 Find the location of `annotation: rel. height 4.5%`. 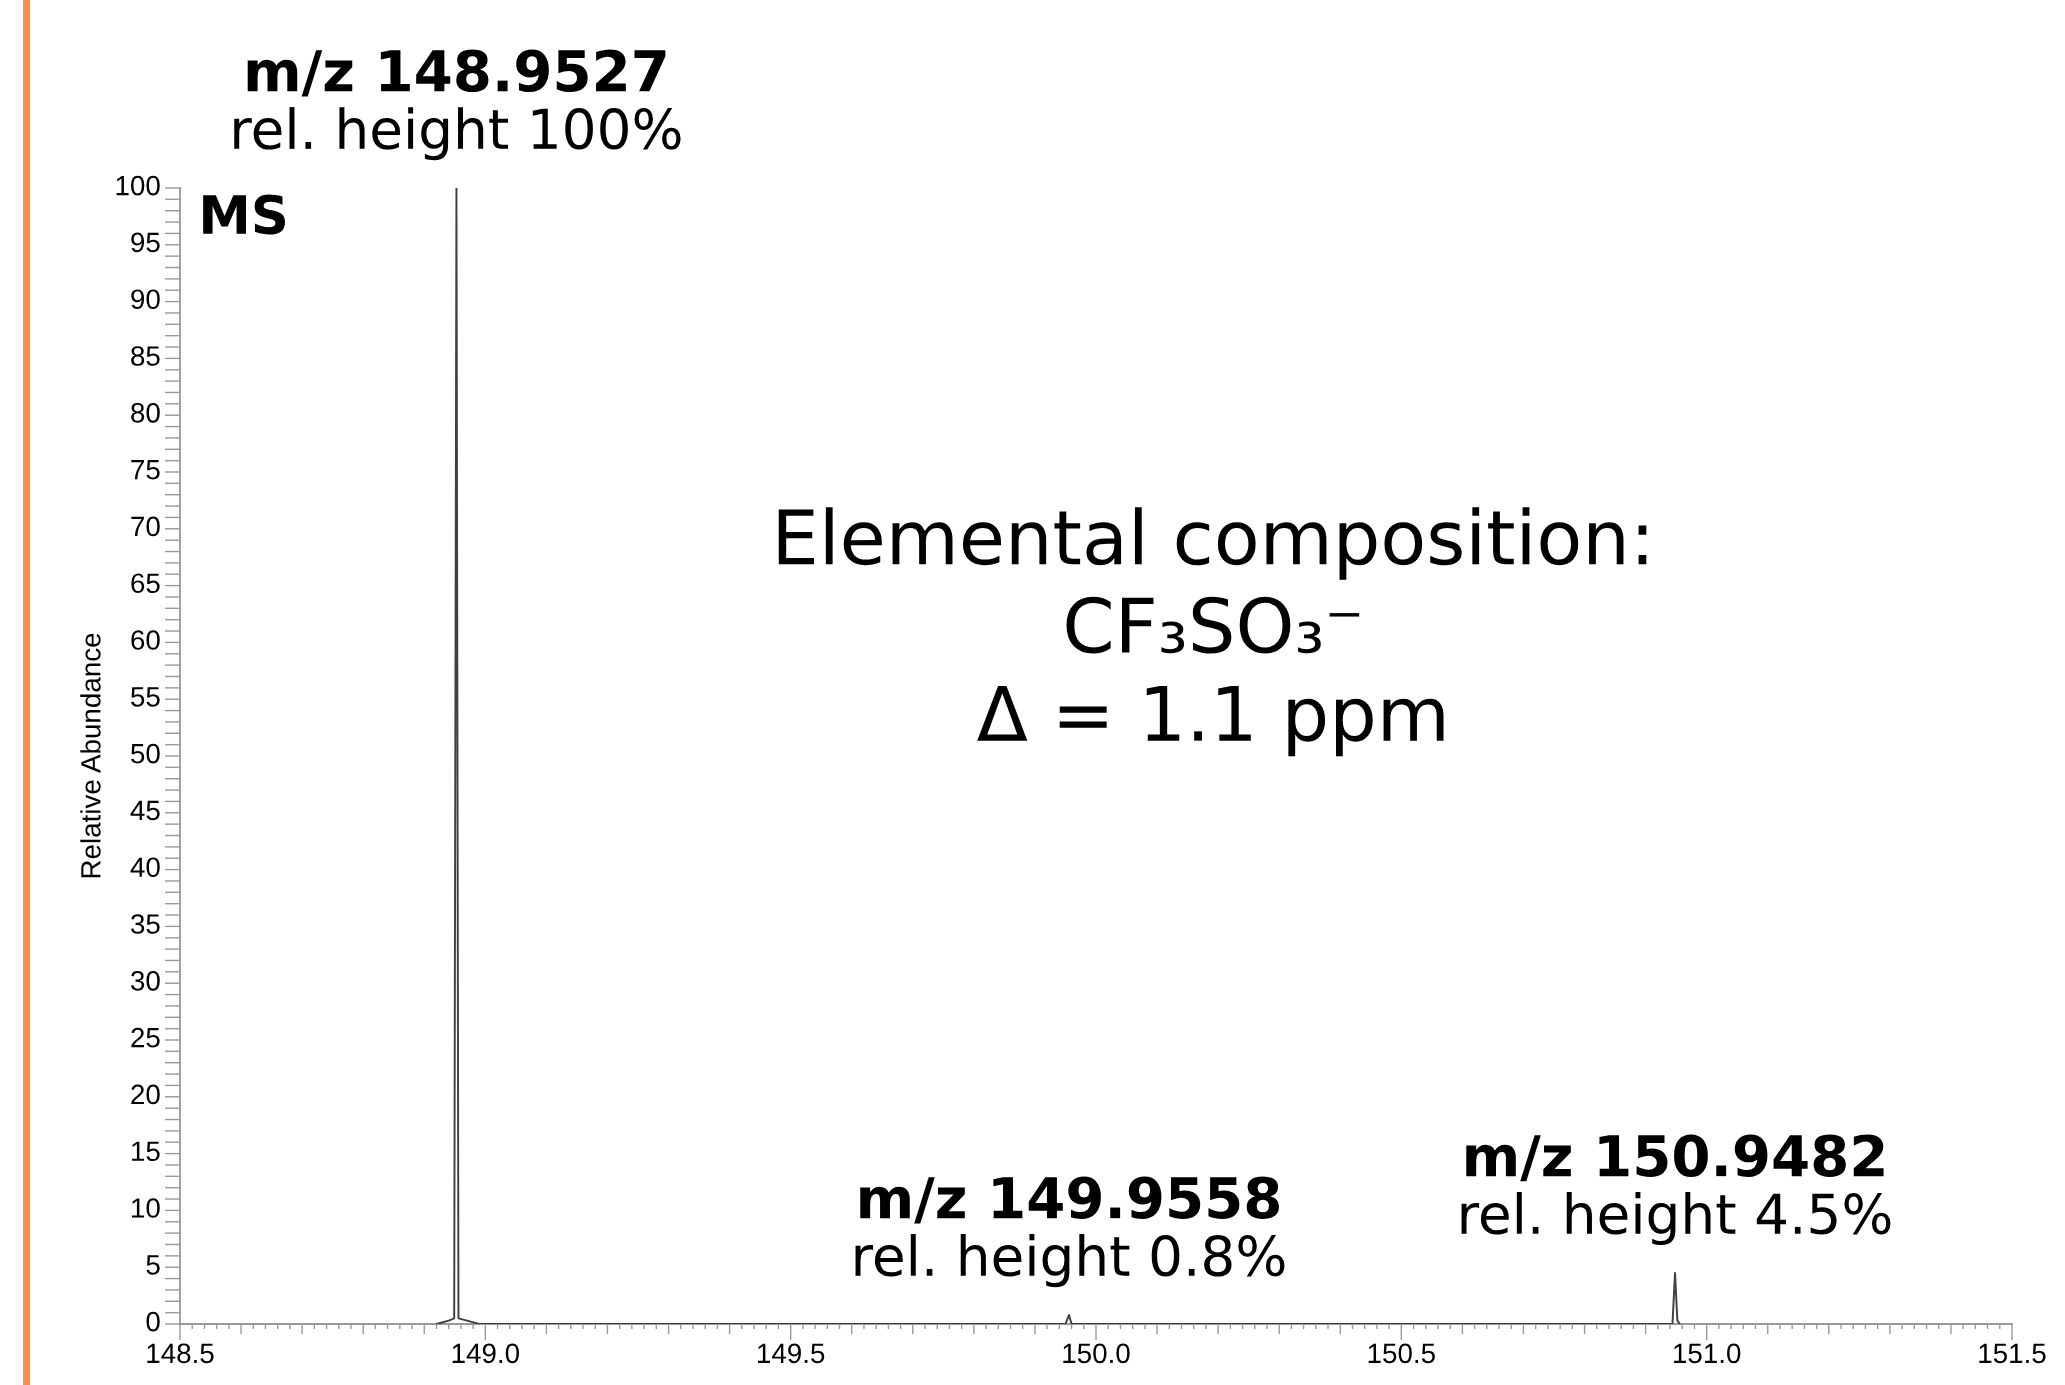

annotation: rel. height 4.5% is located at coordinates (1676, 1219).